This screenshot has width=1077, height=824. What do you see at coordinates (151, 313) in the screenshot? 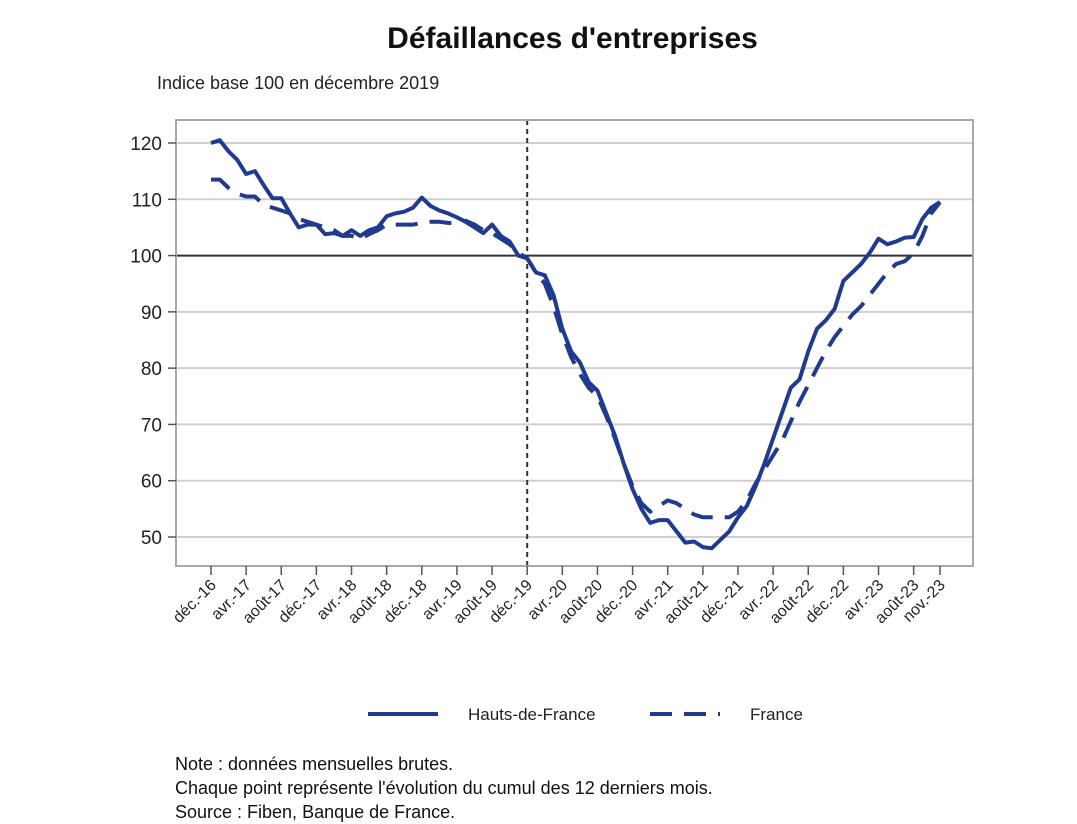
I see `y-tick-label: 90` at bounding box center [151, 313].